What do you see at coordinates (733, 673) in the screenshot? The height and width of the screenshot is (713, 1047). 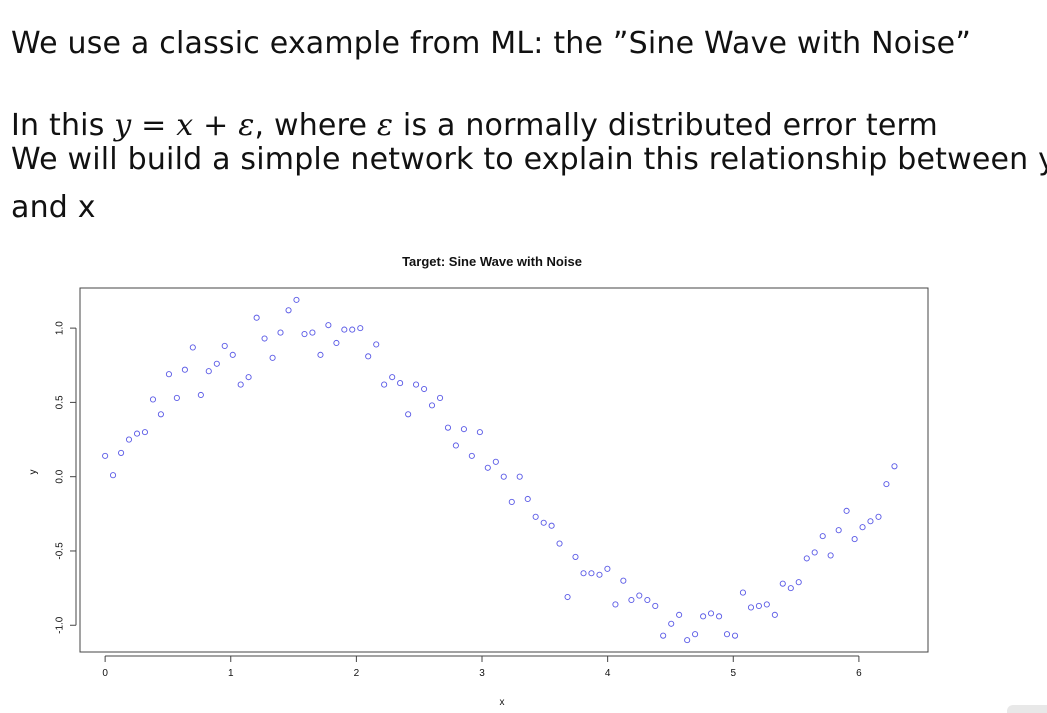 I see `x-tick-label: 5` at bounding box center [733, 673].